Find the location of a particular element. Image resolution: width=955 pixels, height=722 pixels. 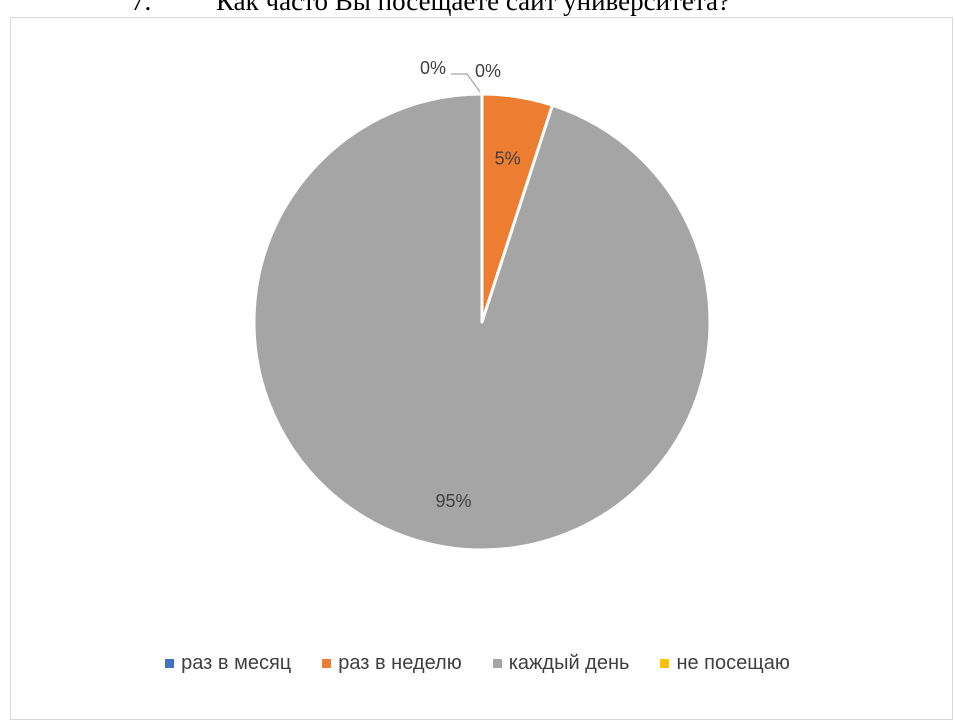

legend-item-daily: каждый день is located at coordinates (561, 663).